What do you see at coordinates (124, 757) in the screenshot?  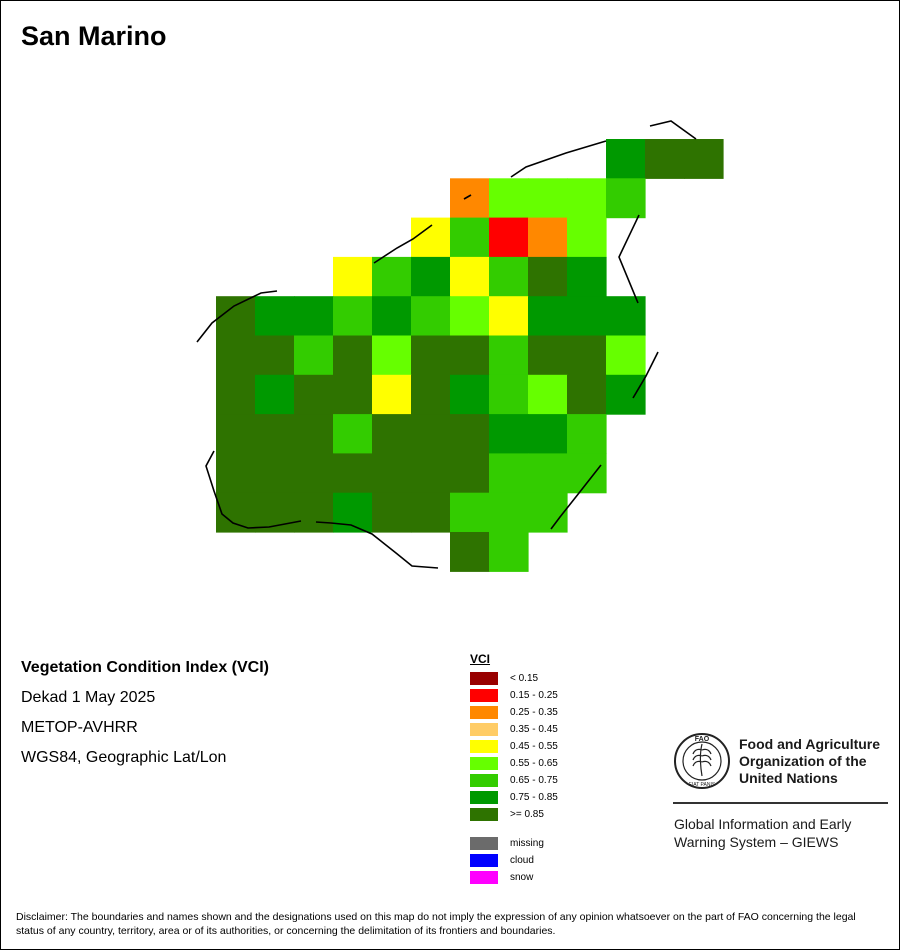 I see `projection-label: WGS84, Geographic Lat/Lon` at bounding box center [124, 757].